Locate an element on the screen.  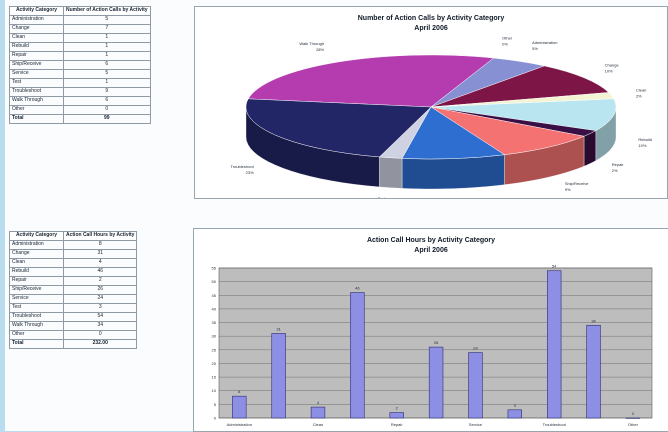
y-tick-label: 45 is located at coordinates (214, 295).